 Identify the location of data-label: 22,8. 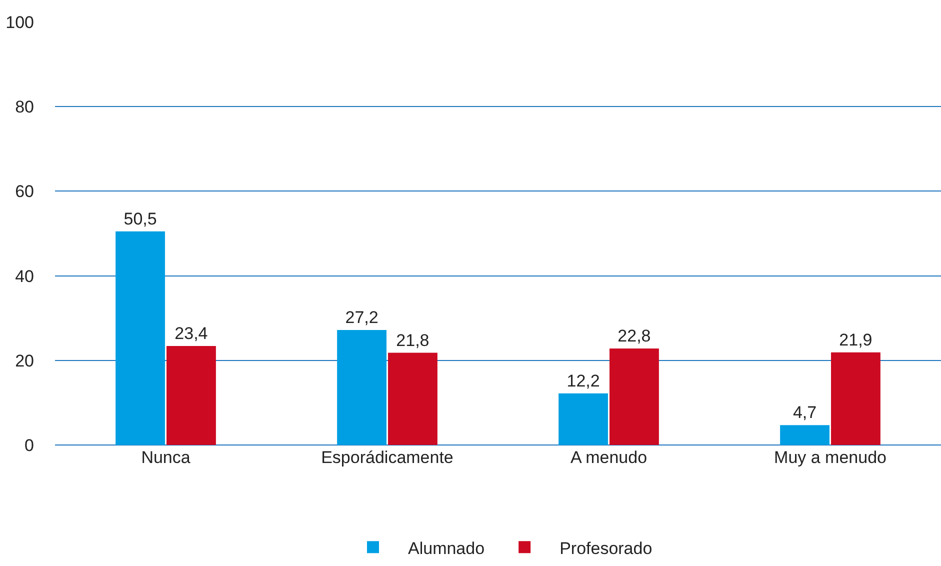
(634, 336).